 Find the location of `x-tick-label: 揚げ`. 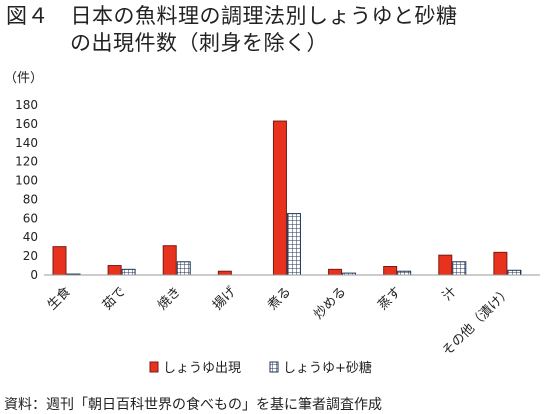

x-tick-label: 揚げ is located at coordinates (224, 299).